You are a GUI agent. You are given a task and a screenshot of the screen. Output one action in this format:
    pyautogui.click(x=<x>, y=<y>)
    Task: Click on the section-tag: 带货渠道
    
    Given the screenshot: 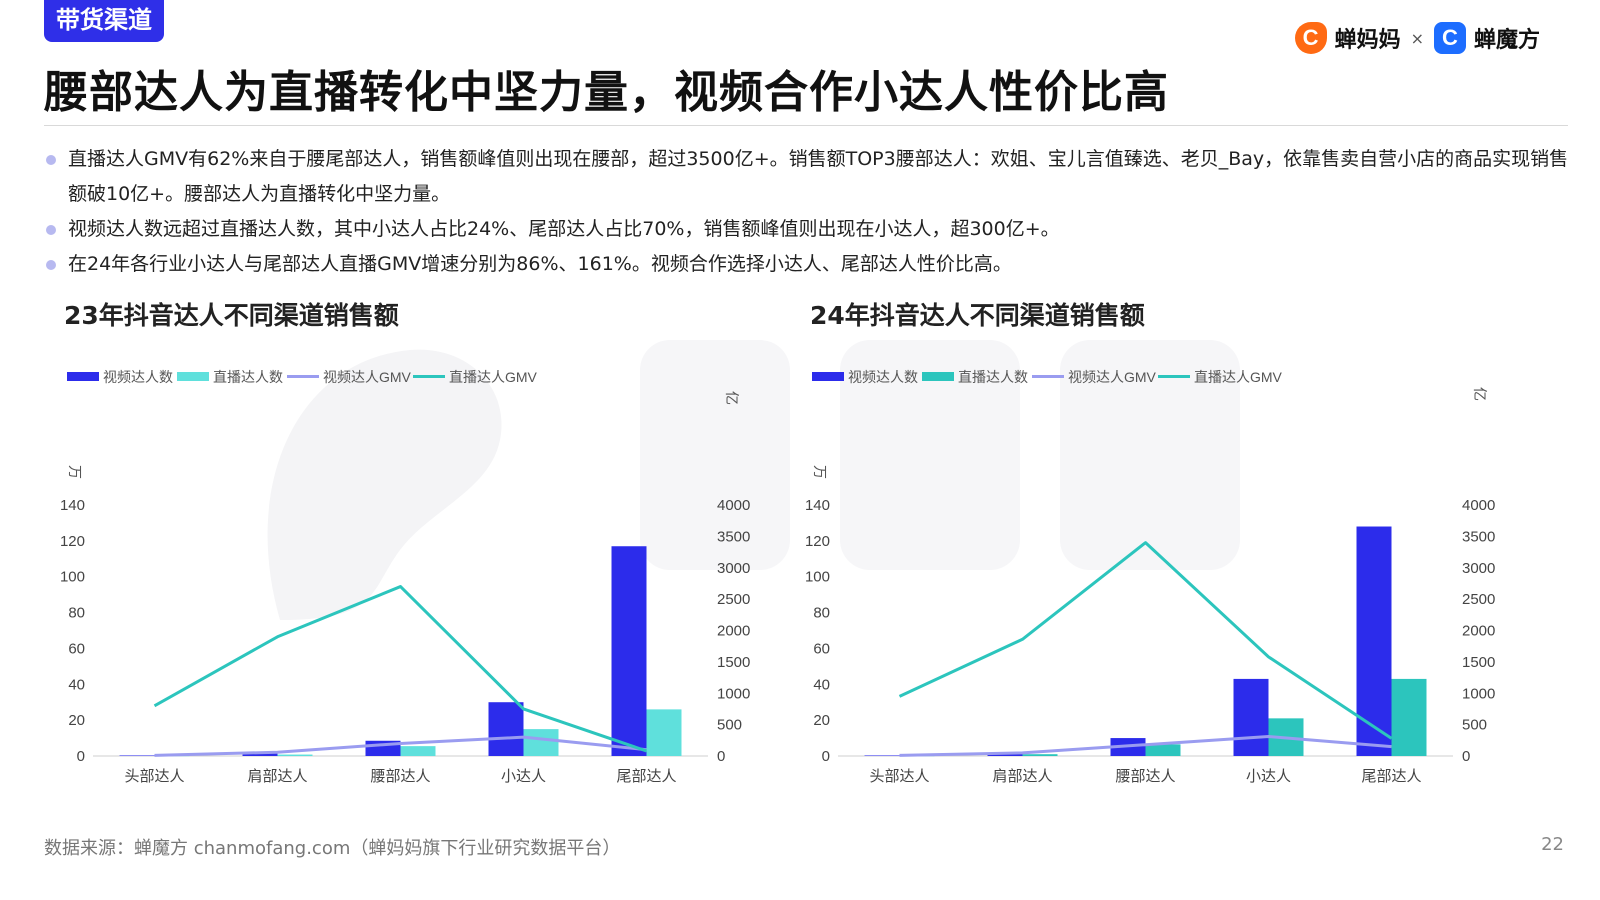 What is the action you would take?
    pyautogui.click(x=104, y=21)
    